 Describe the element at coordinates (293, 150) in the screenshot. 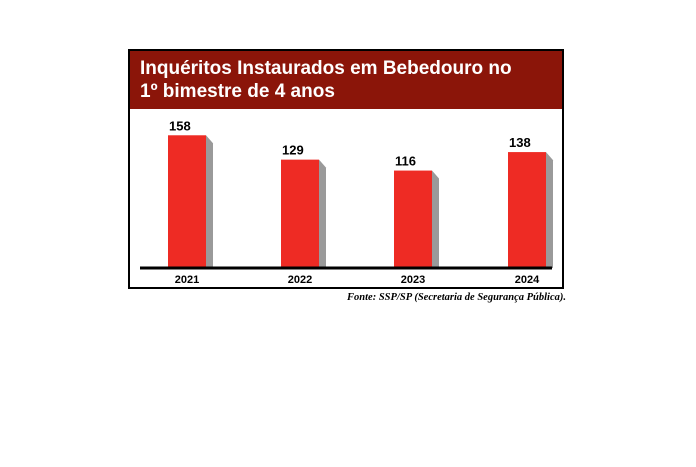

I see `data-label: 129` at that location.